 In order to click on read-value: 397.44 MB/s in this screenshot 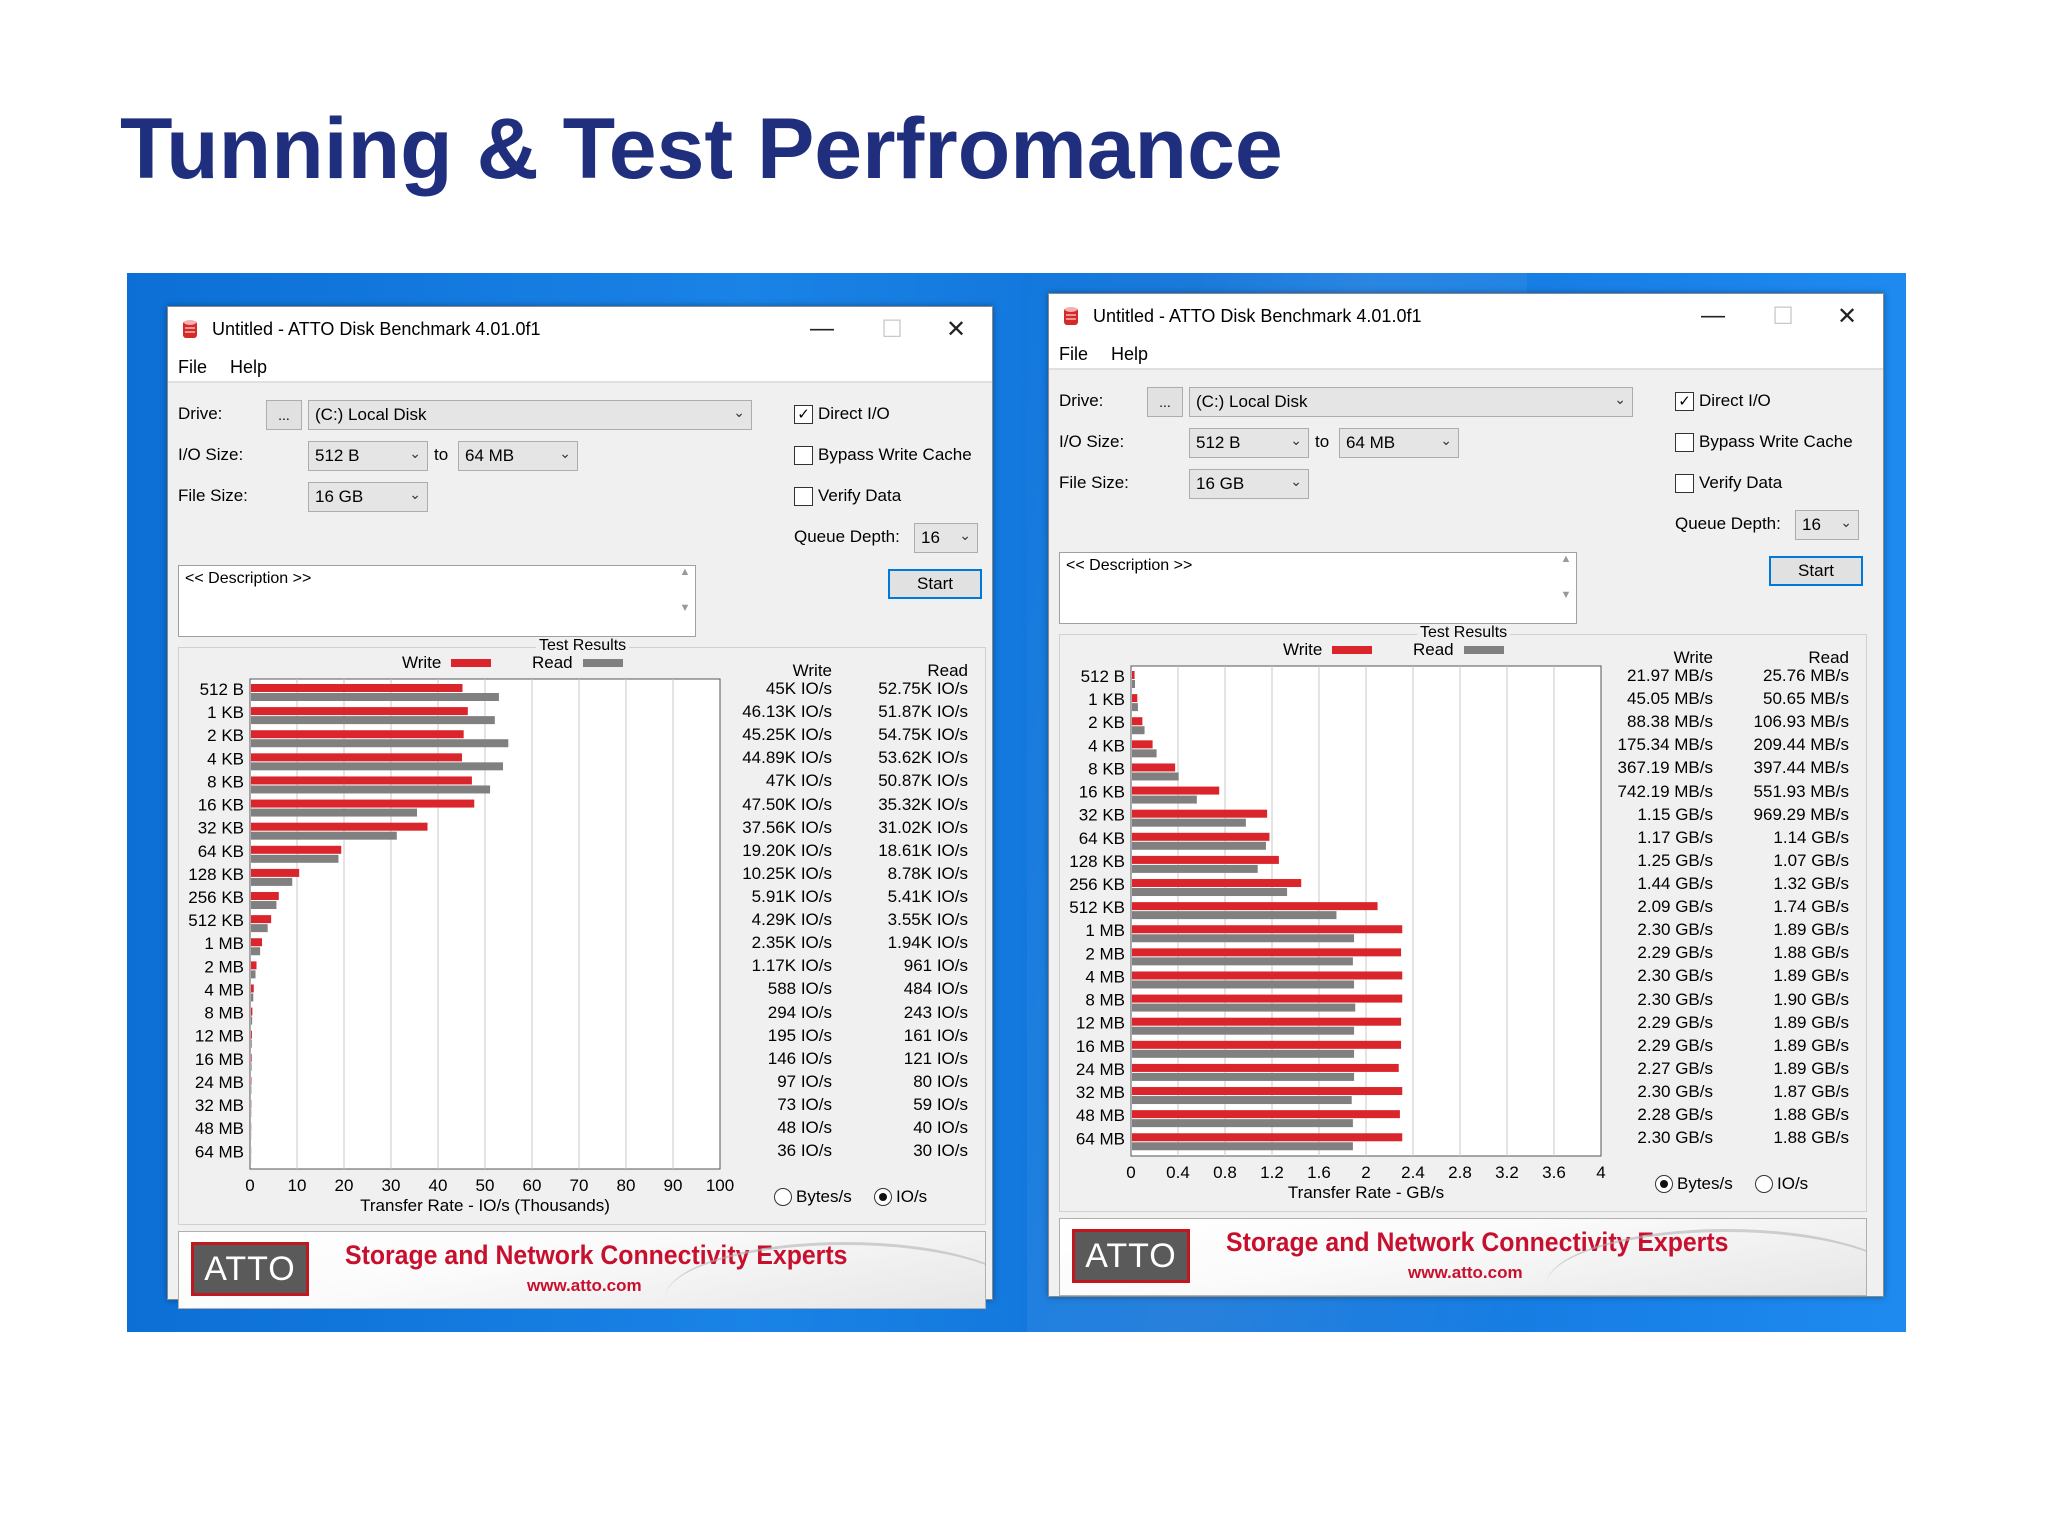, I will do `click(1801, 768)`.